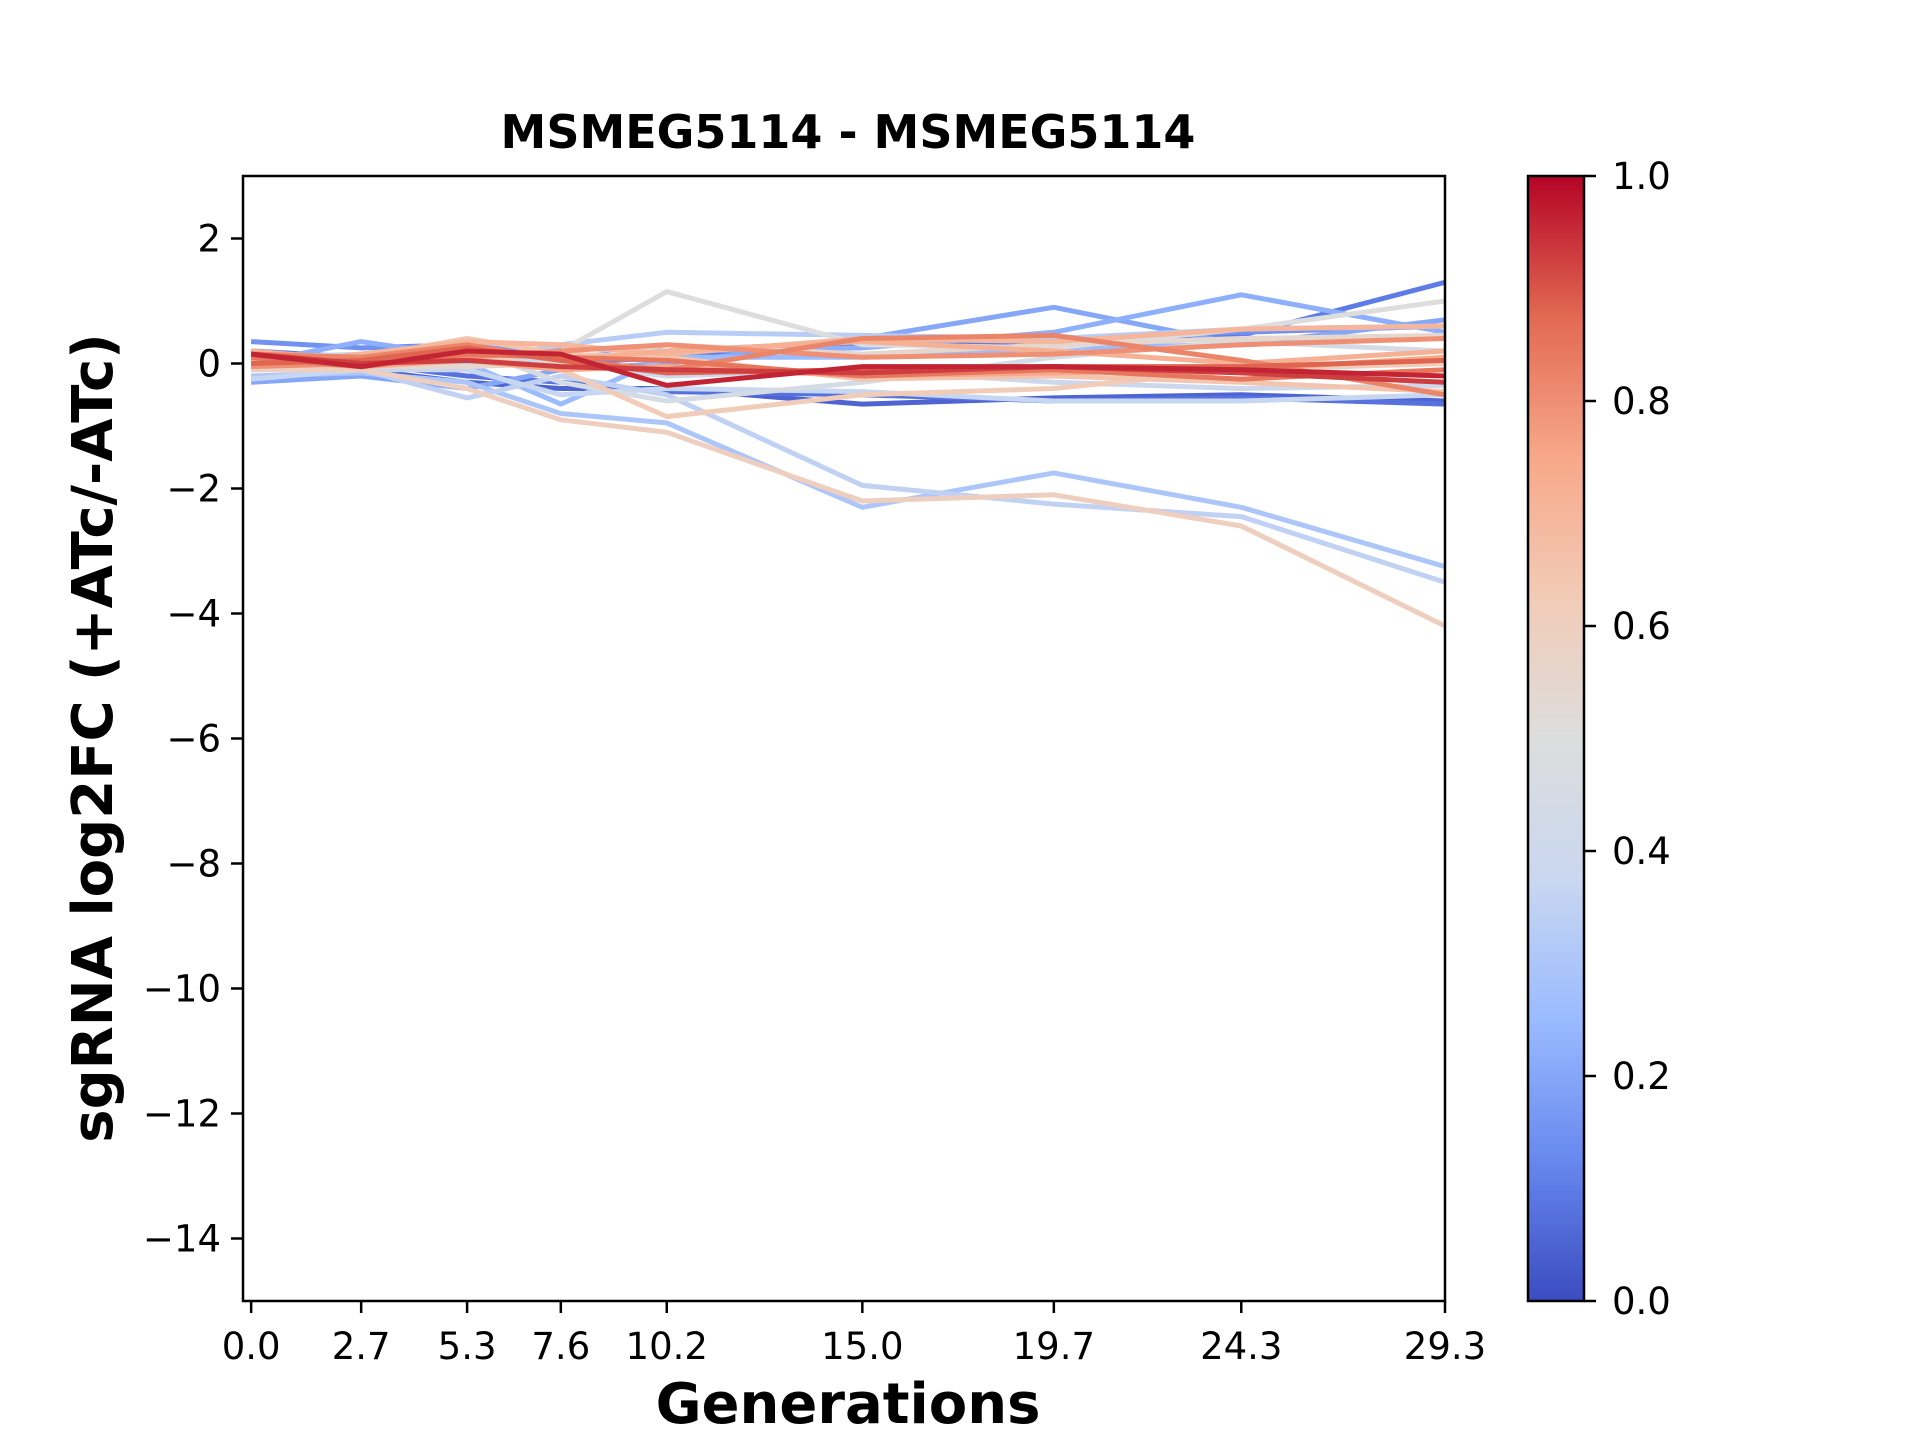 The width and height of the screenshot is (1920, 1440). What do you see at coordinates (1641, 626) in the screenshot?
I see `colorbar-tick-label: 0.6` at bounding box center [1641, 626].